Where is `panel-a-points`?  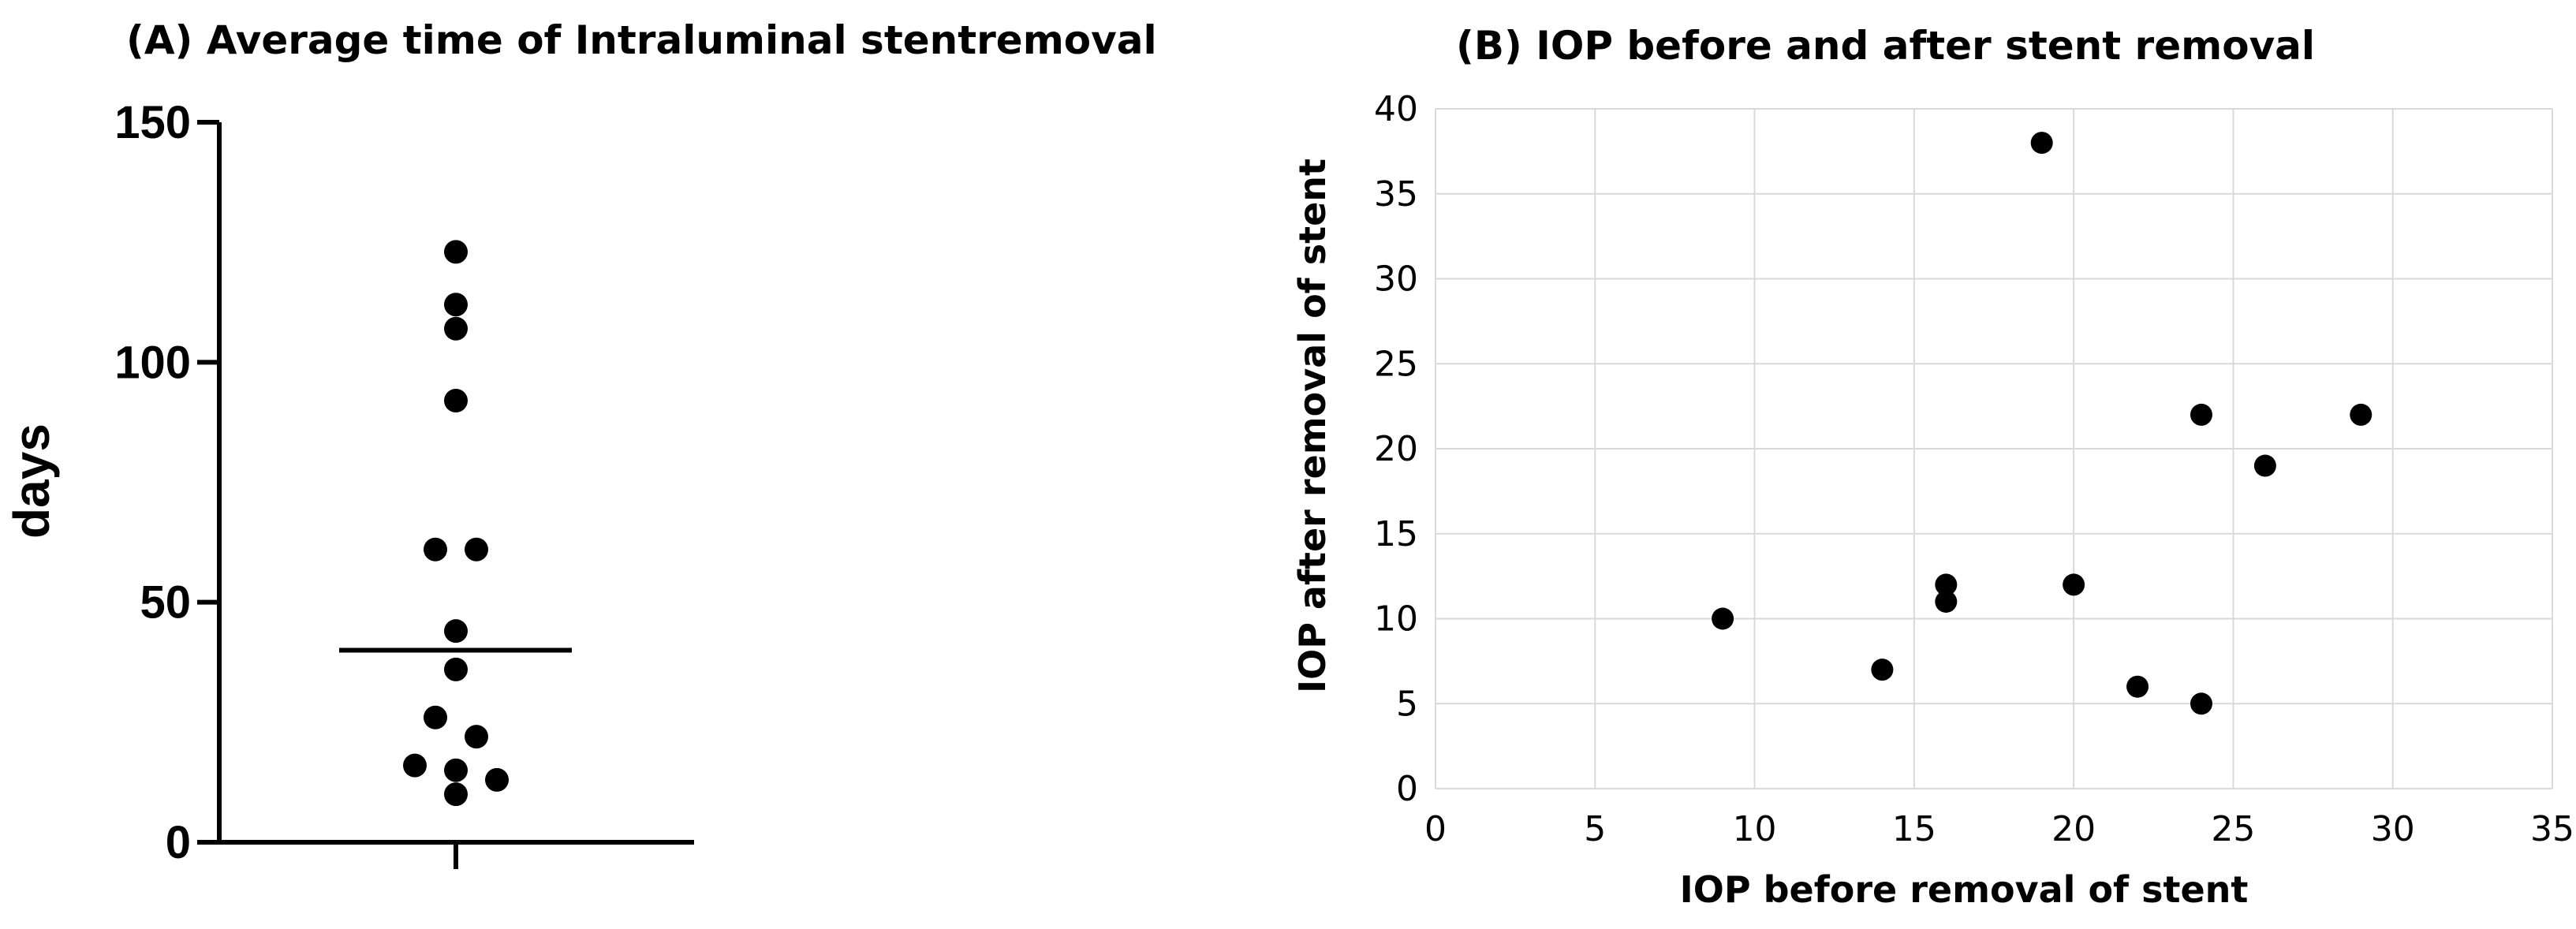 panel-a-points is located at coordinates (456, 523).